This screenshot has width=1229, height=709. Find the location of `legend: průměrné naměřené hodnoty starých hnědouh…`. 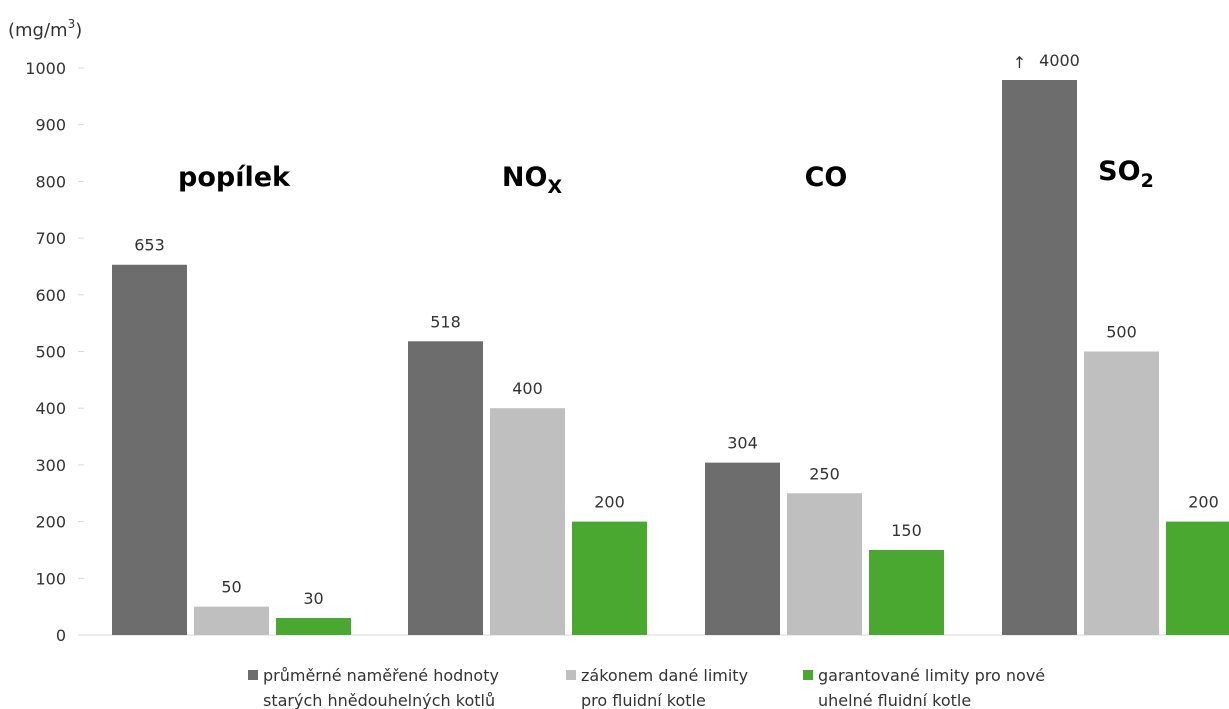

legend: průměrné naměřené hodnoty starých hnědouh… is located at coordinates (646, 687).